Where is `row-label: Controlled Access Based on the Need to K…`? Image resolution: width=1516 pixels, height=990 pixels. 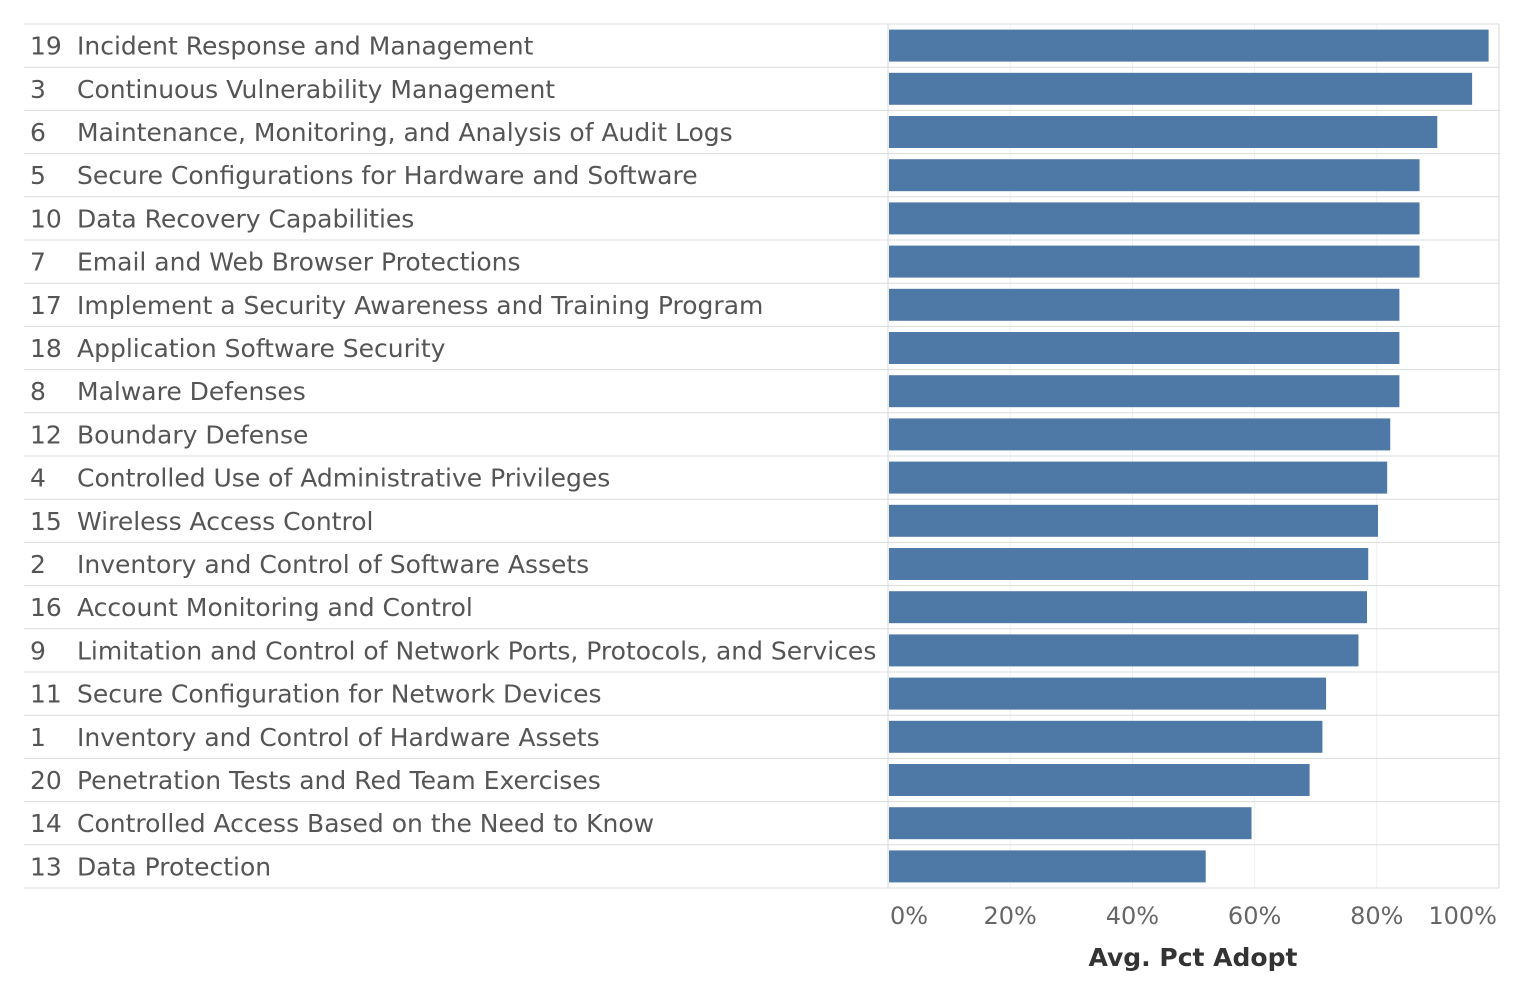
row-label: Controlled Access Based on the Need to K… is located at coordinates (365, 823).